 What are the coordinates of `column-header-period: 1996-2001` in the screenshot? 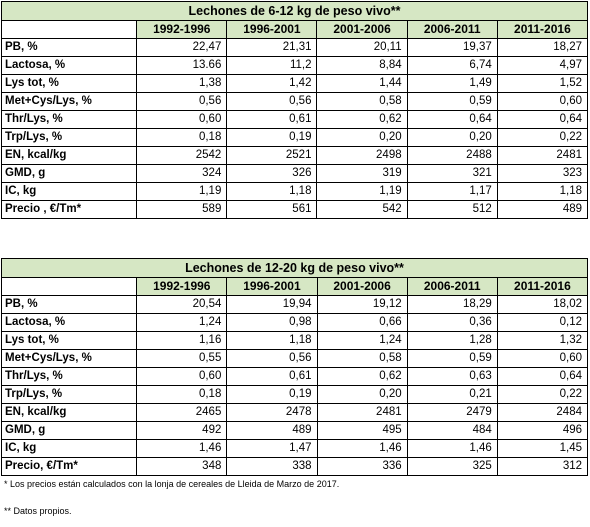 It's located at (272, 286).